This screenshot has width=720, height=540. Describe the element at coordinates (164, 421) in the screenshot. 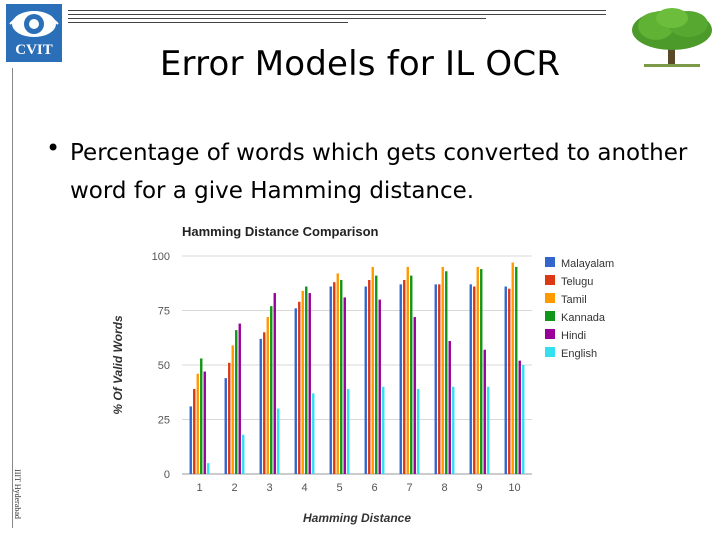

I see `y-tick-label: 25` at that location.